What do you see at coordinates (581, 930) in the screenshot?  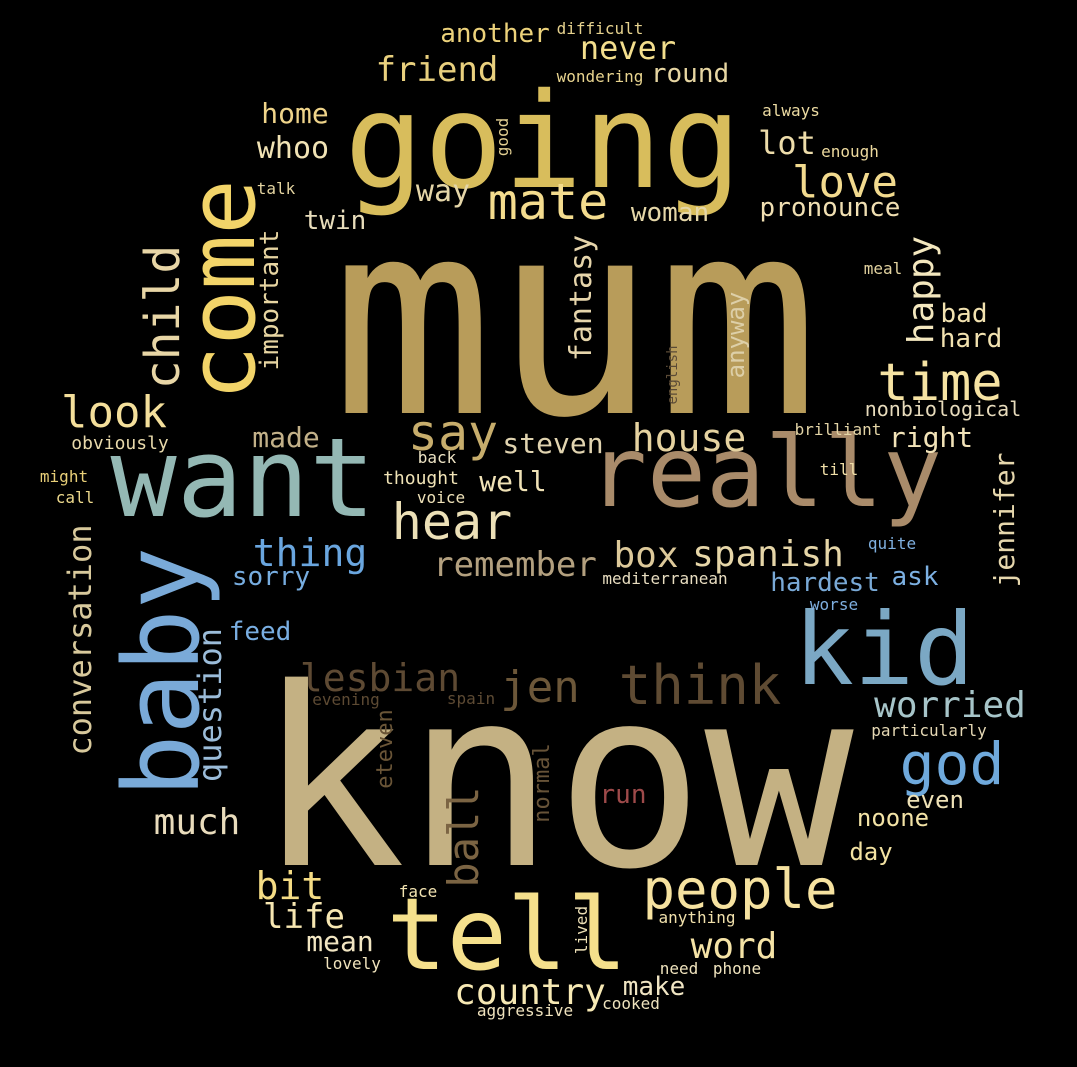 I see `word-lived: lived` at bounding box center [581, 930].